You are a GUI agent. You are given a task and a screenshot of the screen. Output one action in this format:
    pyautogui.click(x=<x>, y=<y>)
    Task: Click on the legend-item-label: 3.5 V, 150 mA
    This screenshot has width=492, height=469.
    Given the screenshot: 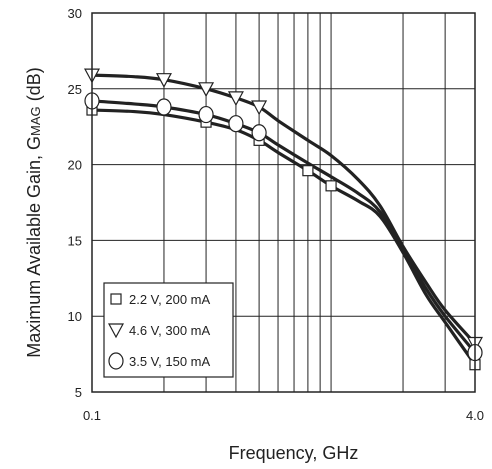 What is the action you would take?
    pyautogui.click(x=170, y=361)
    